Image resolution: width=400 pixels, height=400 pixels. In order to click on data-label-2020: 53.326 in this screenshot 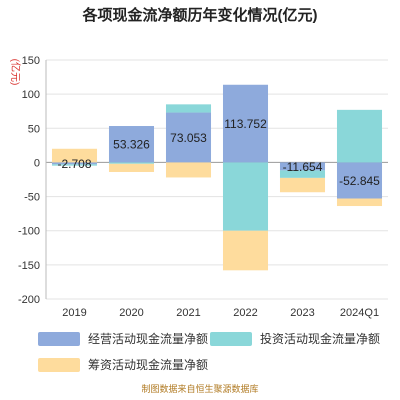, I will do `click(131, 145)`.